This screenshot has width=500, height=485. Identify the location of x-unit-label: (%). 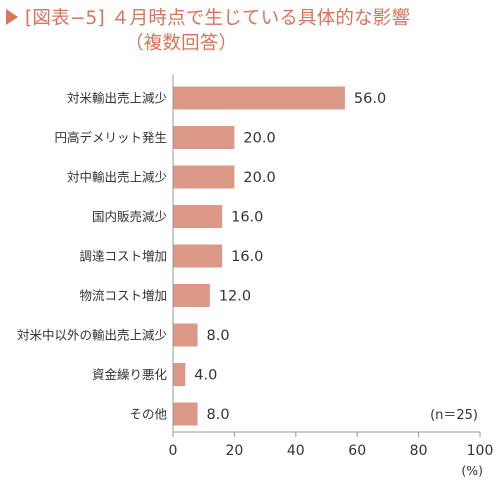
(472, 470).